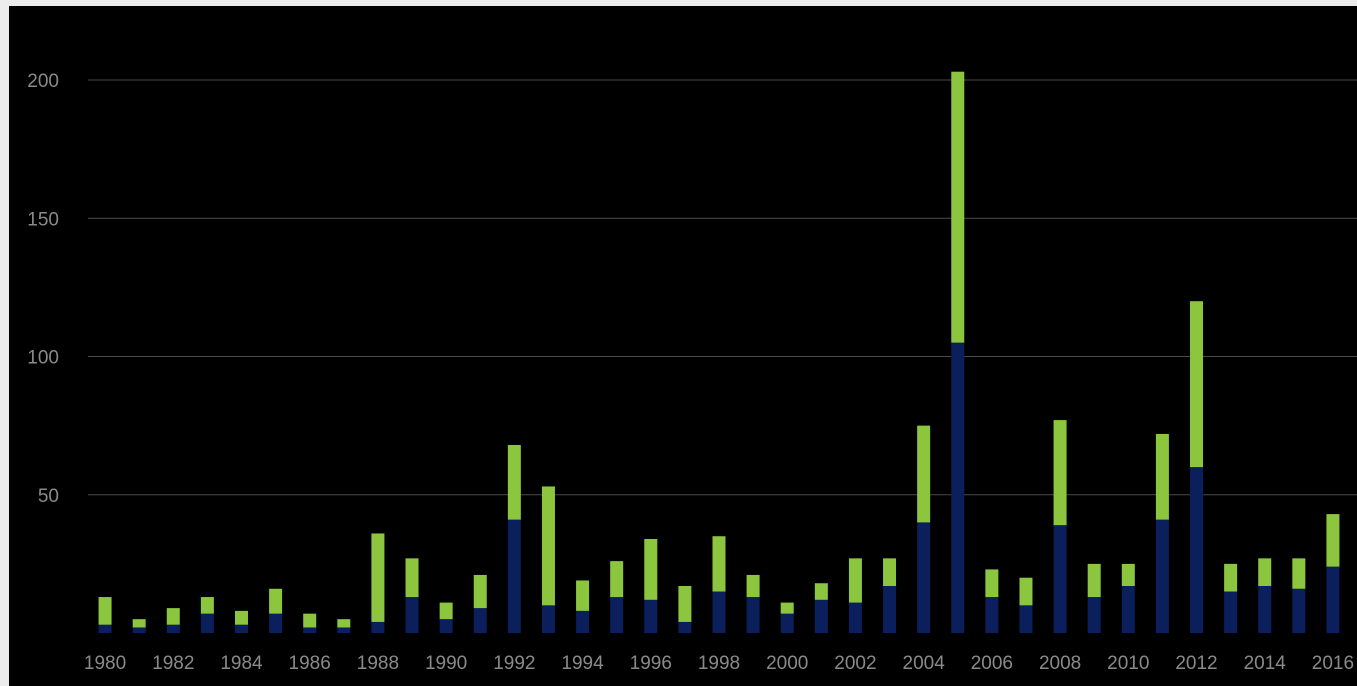  What do you see at coordinates (924, 577) in the screenshot?
I see `bar-segment-lower-2004` at bounding box center [924, 577].